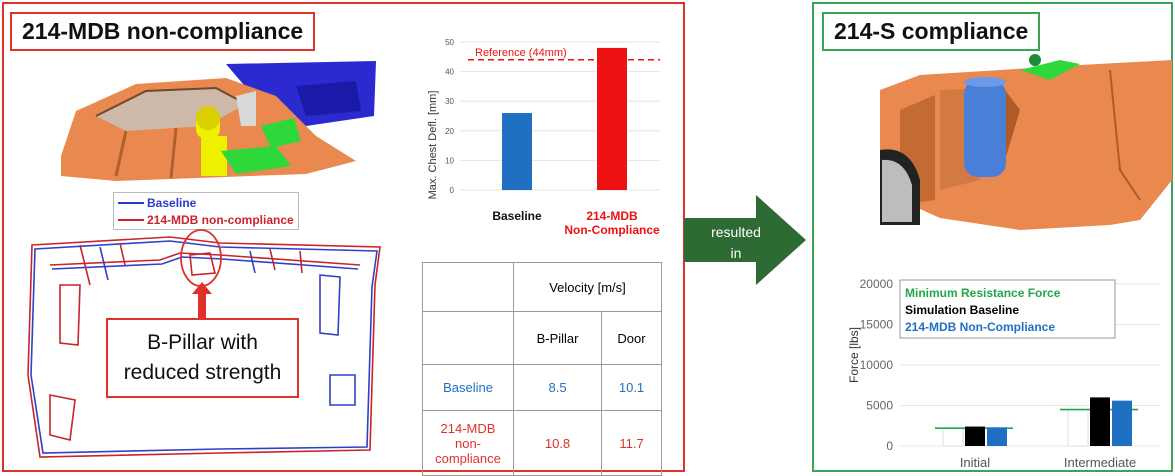  I want to click on callout-bpillar: B-Pillar with reduced strength, so click(202, 358).